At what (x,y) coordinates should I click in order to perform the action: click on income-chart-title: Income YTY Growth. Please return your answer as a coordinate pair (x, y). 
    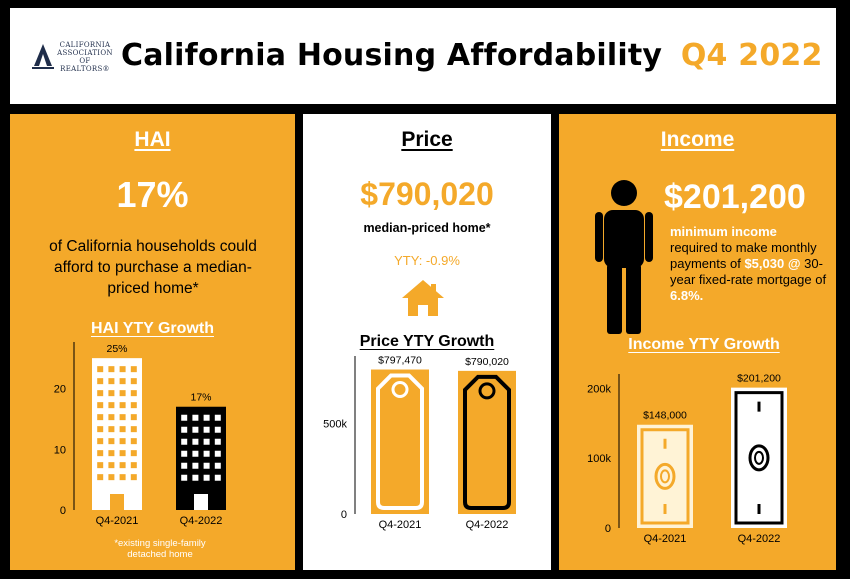
    Looking at the image, I should click on (704, 344).